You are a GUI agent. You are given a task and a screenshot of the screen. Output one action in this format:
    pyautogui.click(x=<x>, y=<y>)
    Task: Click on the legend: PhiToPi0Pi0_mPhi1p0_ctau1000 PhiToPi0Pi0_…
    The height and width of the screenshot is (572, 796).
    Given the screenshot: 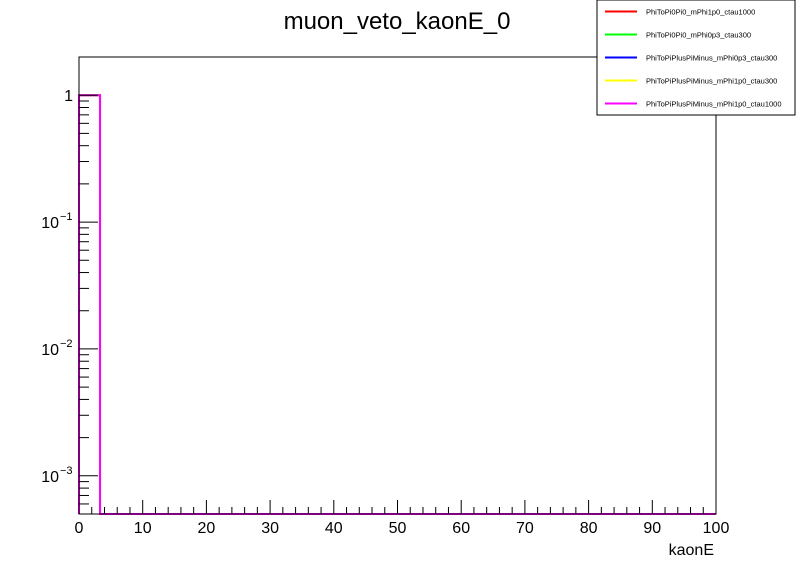 What is the action you would take?
    pyautogui.click(x=696, y=58)
    